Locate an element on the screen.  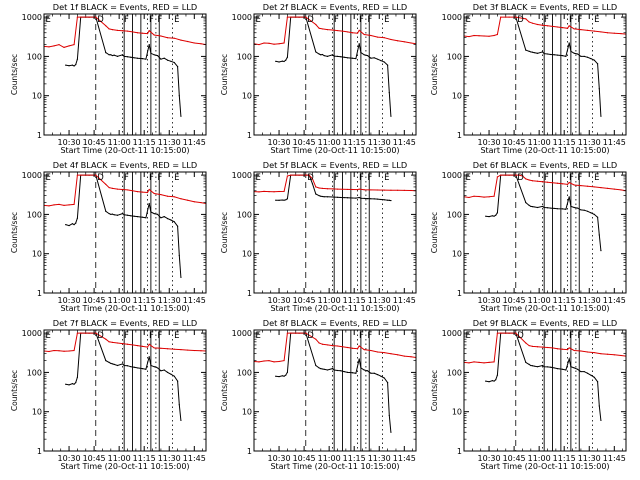
y-tick-label: 100 is located at coordinates (244, 214).